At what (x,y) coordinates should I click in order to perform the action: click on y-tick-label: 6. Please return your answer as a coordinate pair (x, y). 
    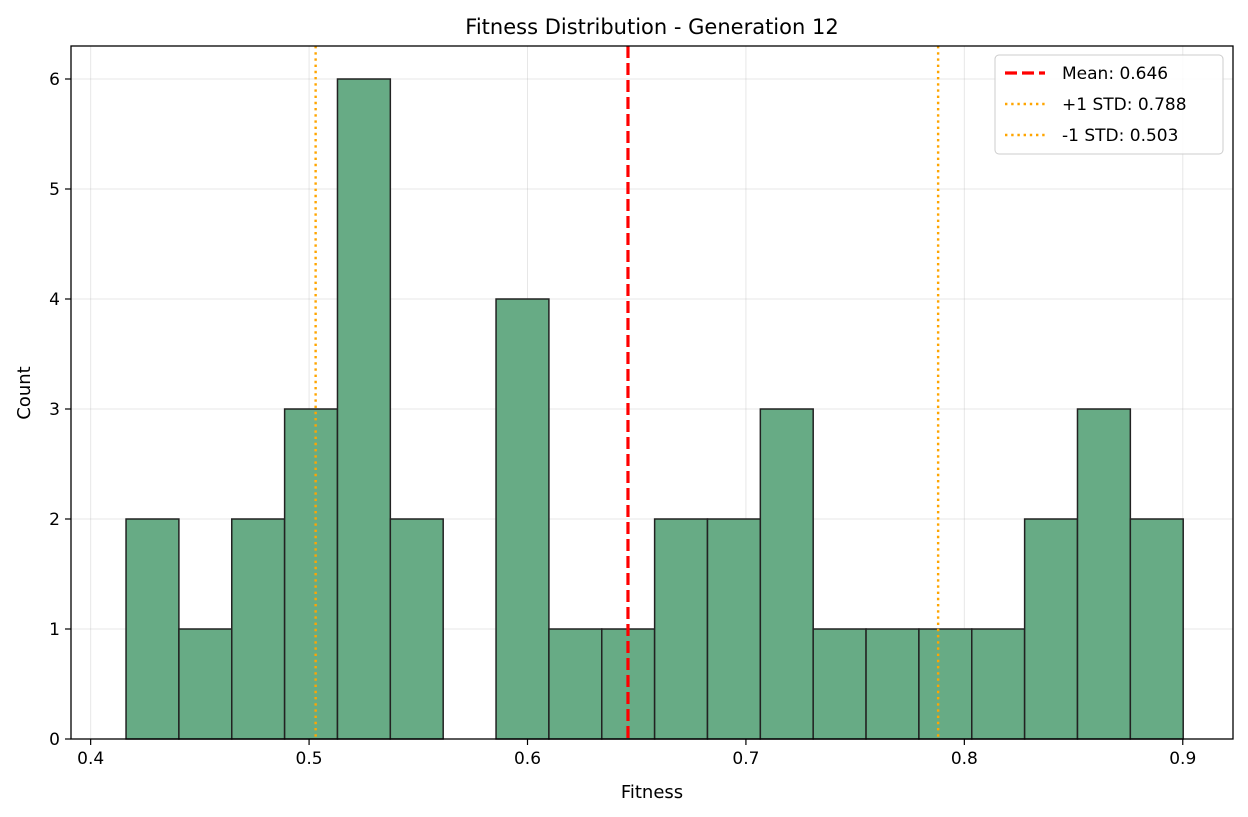
    Looking at the image, I should click on (54, 80).